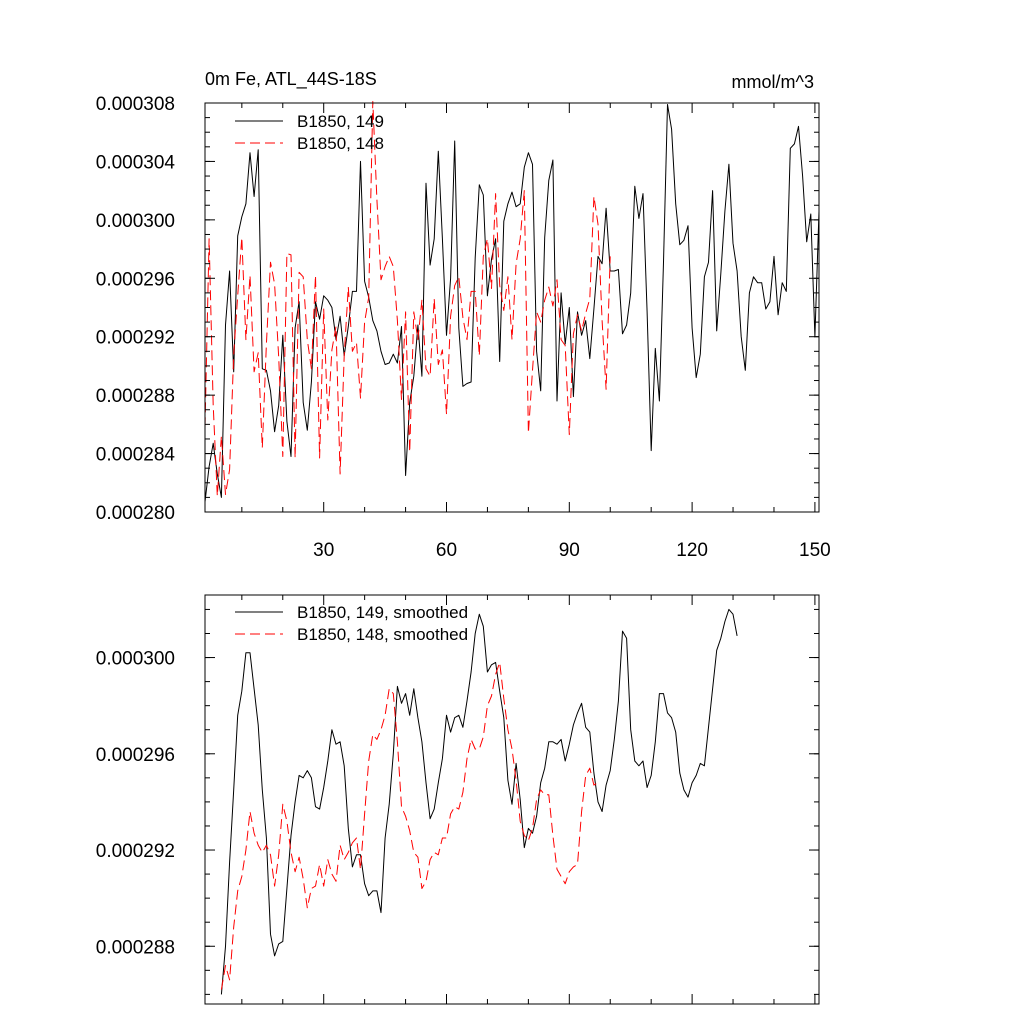 The image size is (1024, 1024). I want to click on top-y-tick-label: 0.000284, so click(136, 455).